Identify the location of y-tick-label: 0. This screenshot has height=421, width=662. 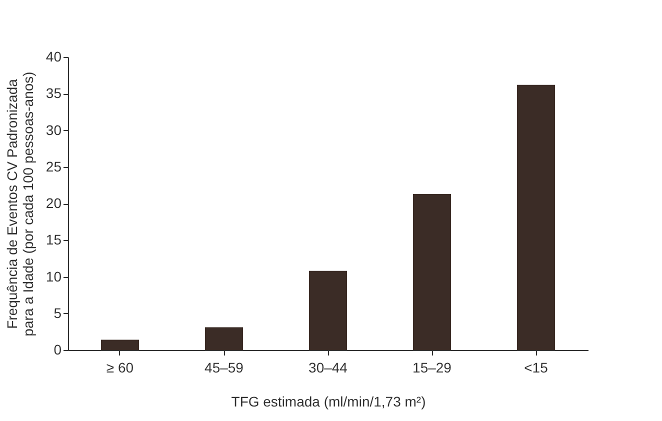
(58, 350).